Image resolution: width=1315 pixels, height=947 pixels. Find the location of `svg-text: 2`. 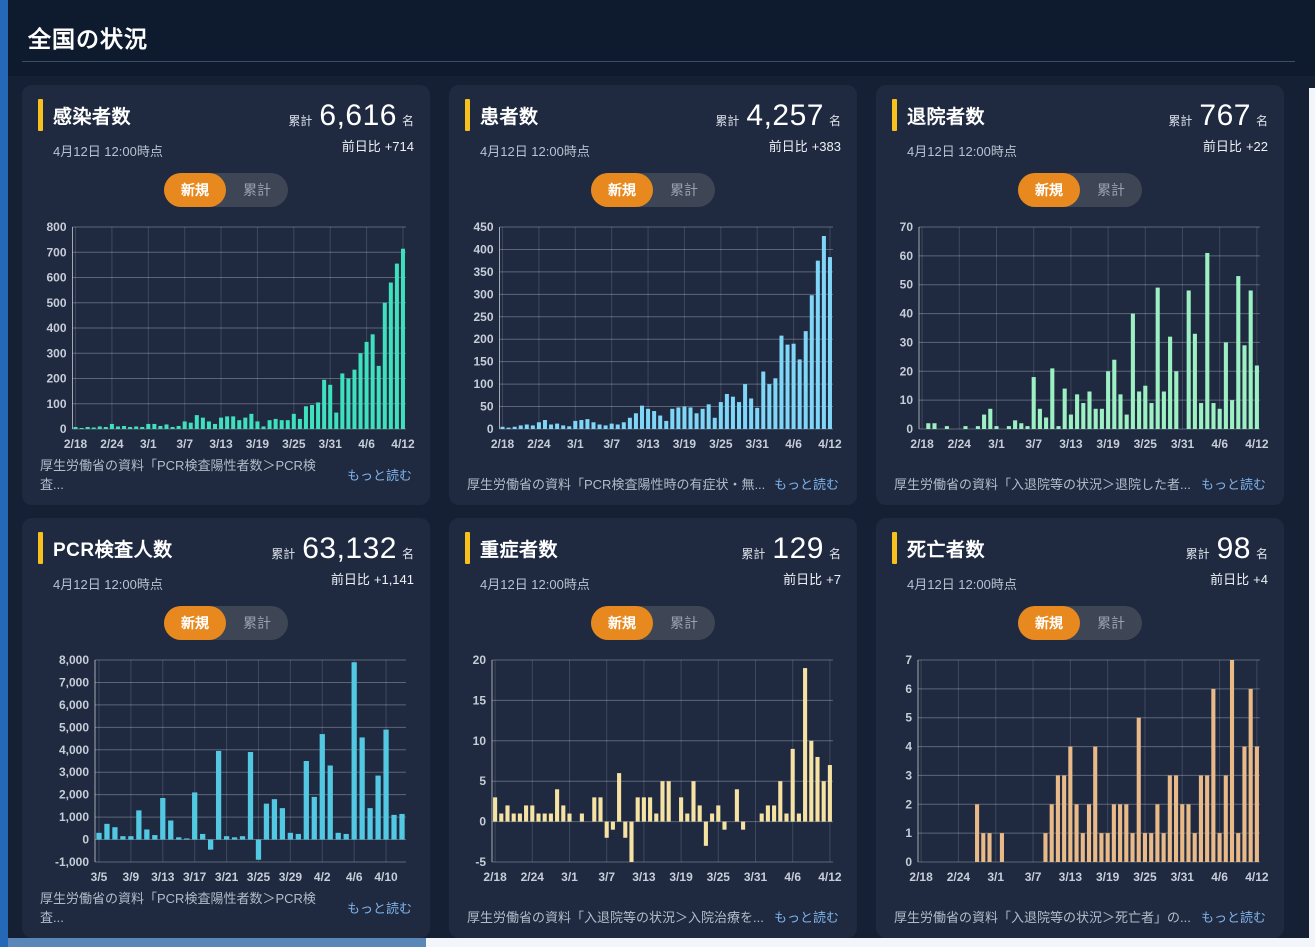

svg-text: 2 is located at coordinates (908, 804).